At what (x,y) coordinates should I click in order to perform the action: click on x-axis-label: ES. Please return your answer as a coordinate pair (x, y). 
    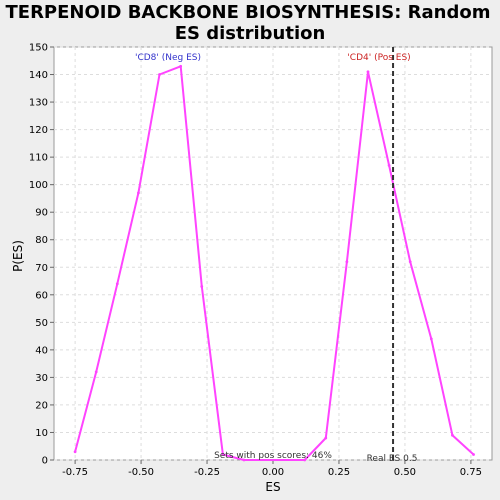
    Looking at the image, I should click on (272, 487).